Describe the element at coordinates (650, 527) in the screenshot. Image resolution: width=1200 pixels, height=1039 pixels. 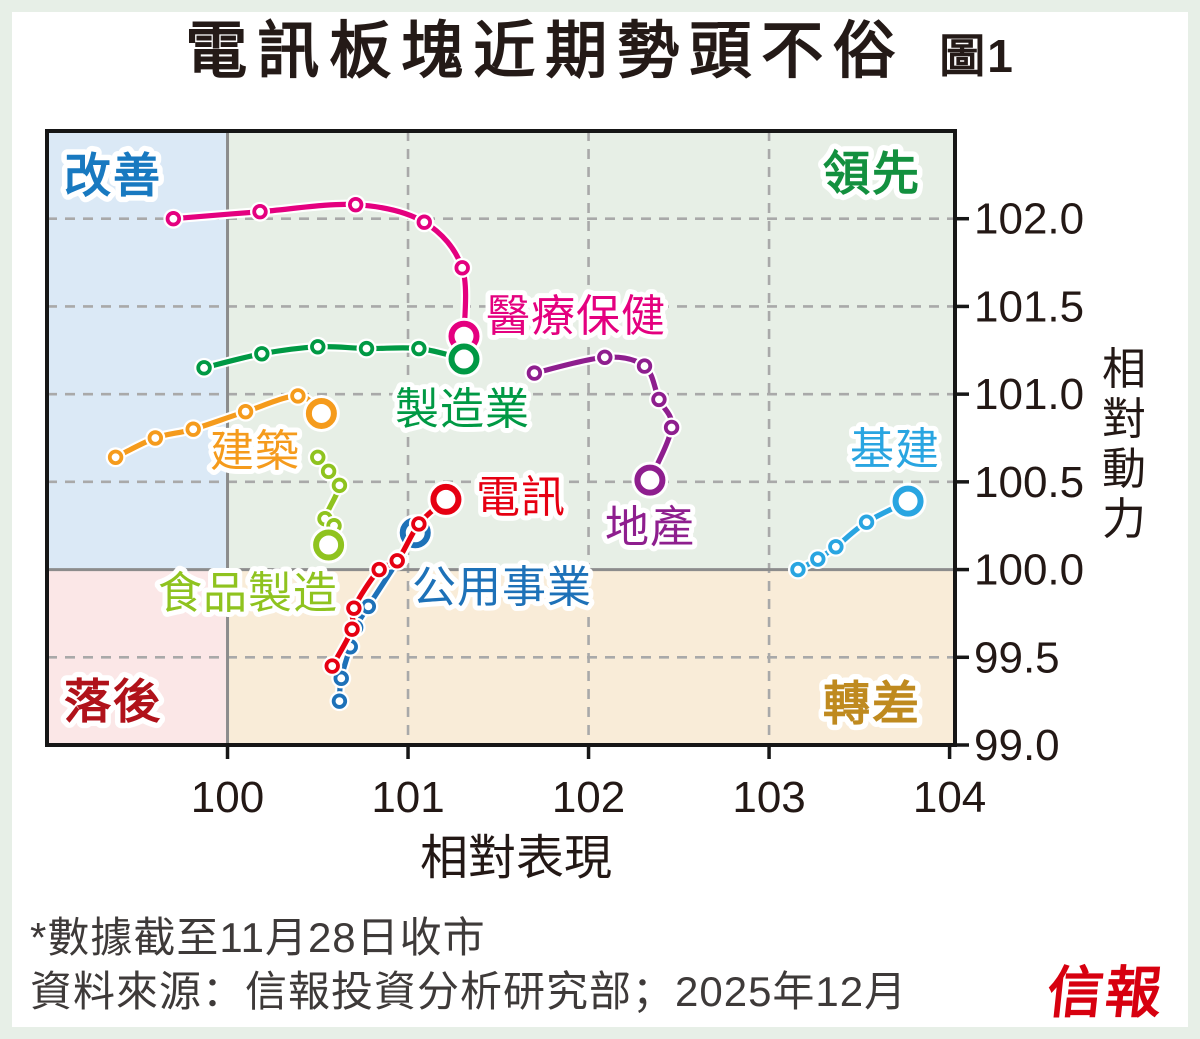
I see `series-label-property: 地產` at that location.